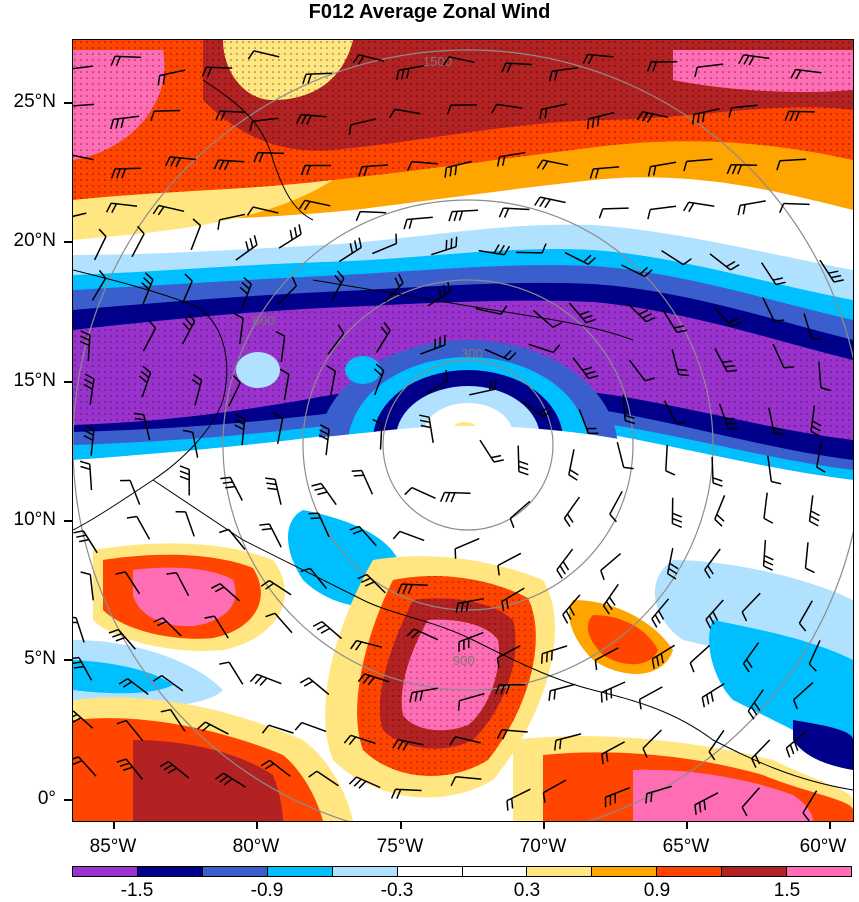  I want to click on colorbar, so click(462, 871).